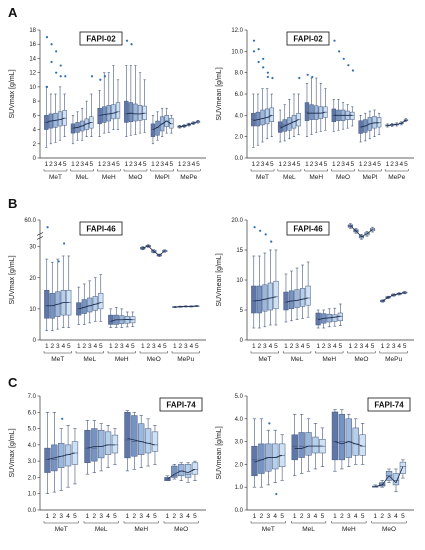 The width and height of the screenshot is (425, 550). Describe the element at coordinates (308, 39) in the screenshot. I see `tracer-tag: FAPI-02` at that location.